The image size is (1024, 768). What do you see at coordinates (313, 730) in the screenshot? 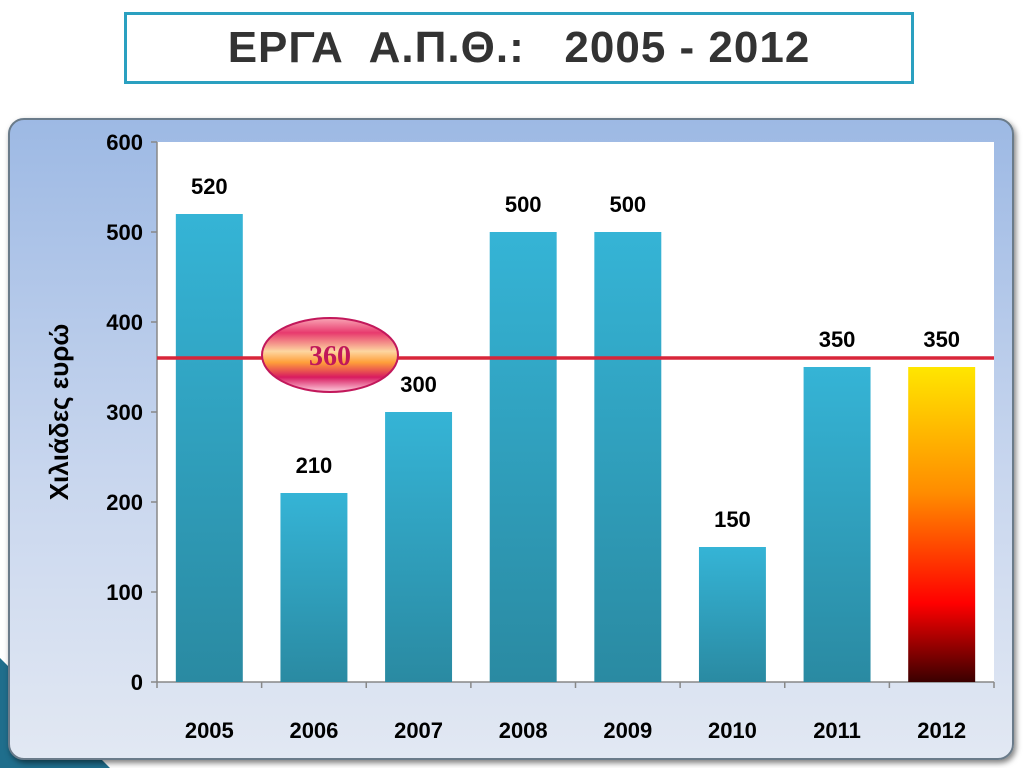
I see `x-tick-label-2006: 2006` at bounding box center [313, 730].